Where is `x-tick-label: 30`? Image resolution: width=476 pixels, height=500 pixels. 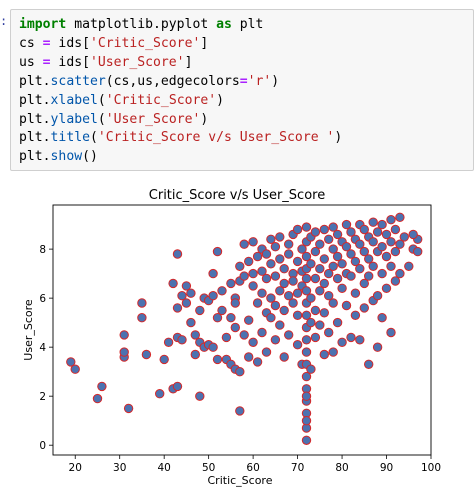
x-tick-label: 30 is located at coordinates (119, 468).